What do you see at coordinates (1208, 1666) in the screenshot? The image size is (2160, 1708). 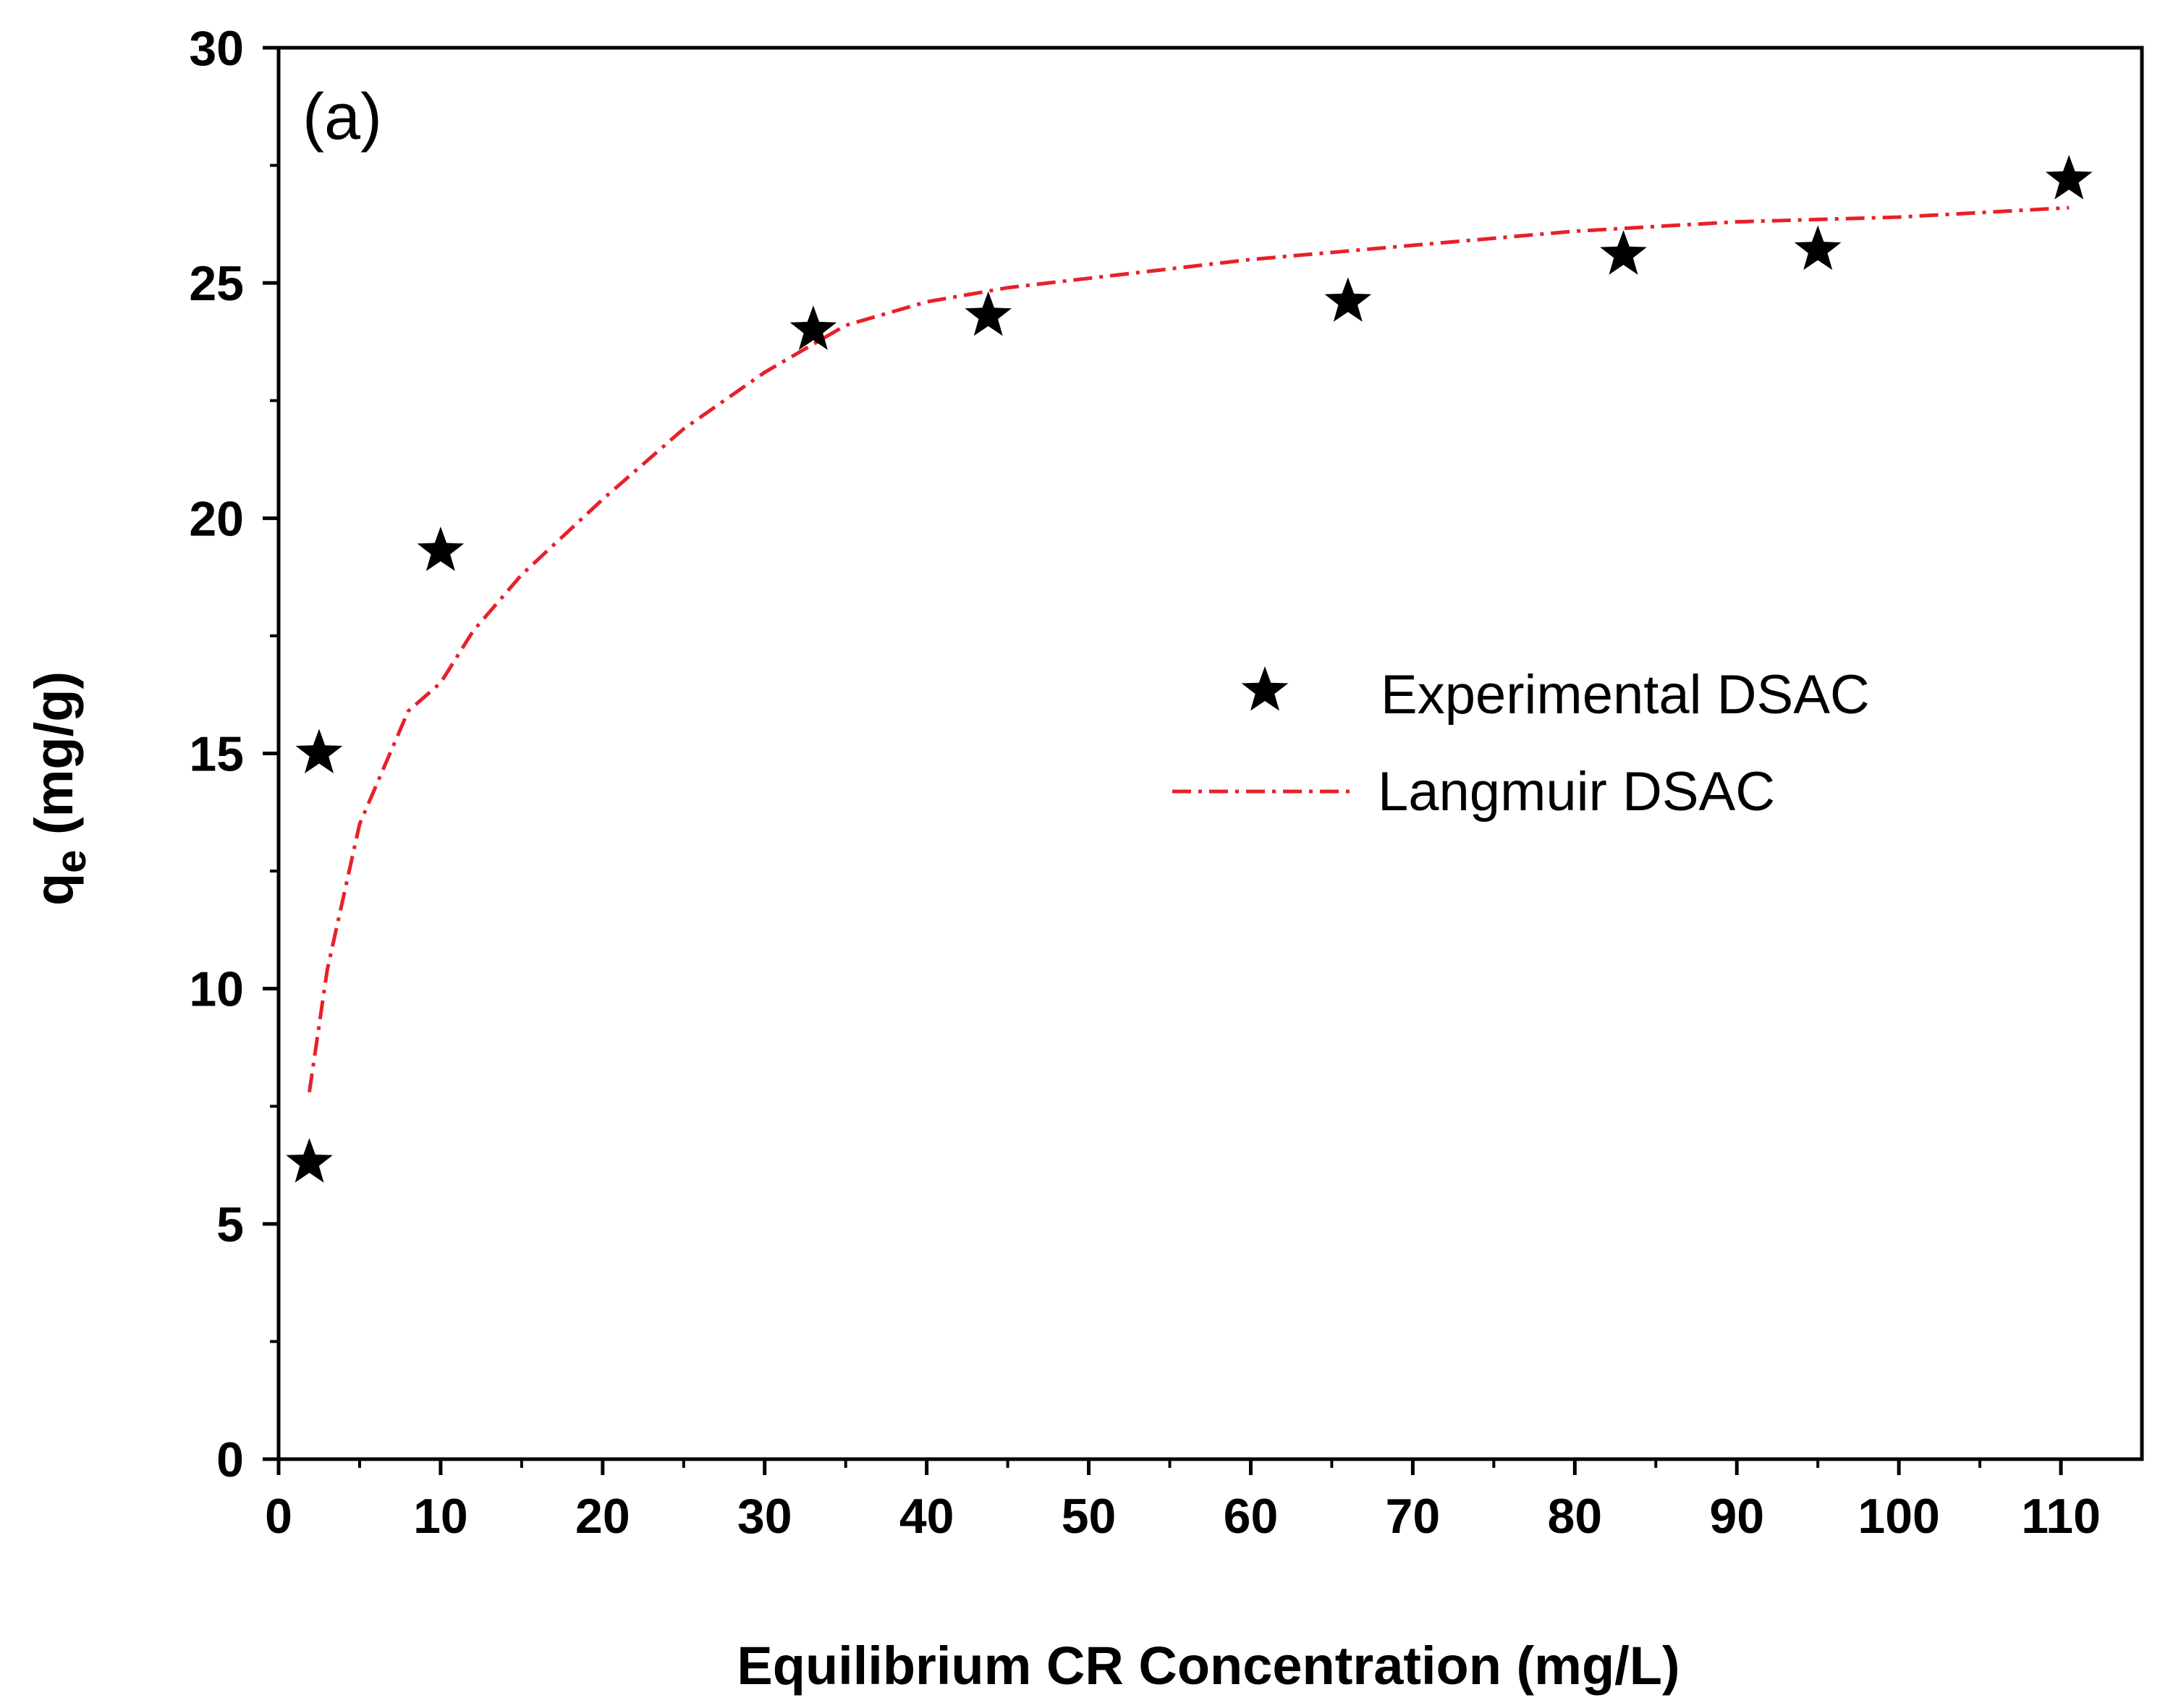 I see `x-axis-title: Equilibrium CR Concentration (mg/L)` at bounding box center [1208, 1666].